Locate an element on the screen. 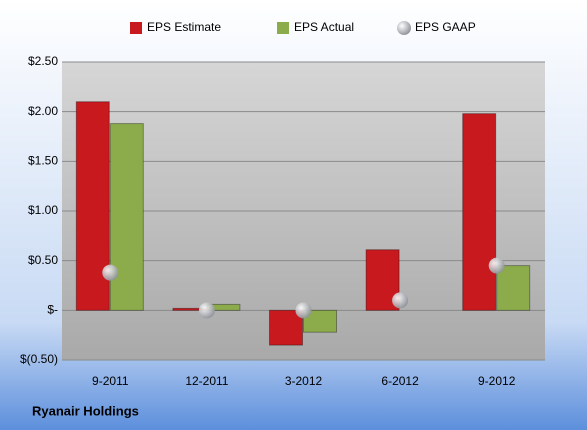  x-tick-label: 3-2012 is located at coordinates (304, 381).